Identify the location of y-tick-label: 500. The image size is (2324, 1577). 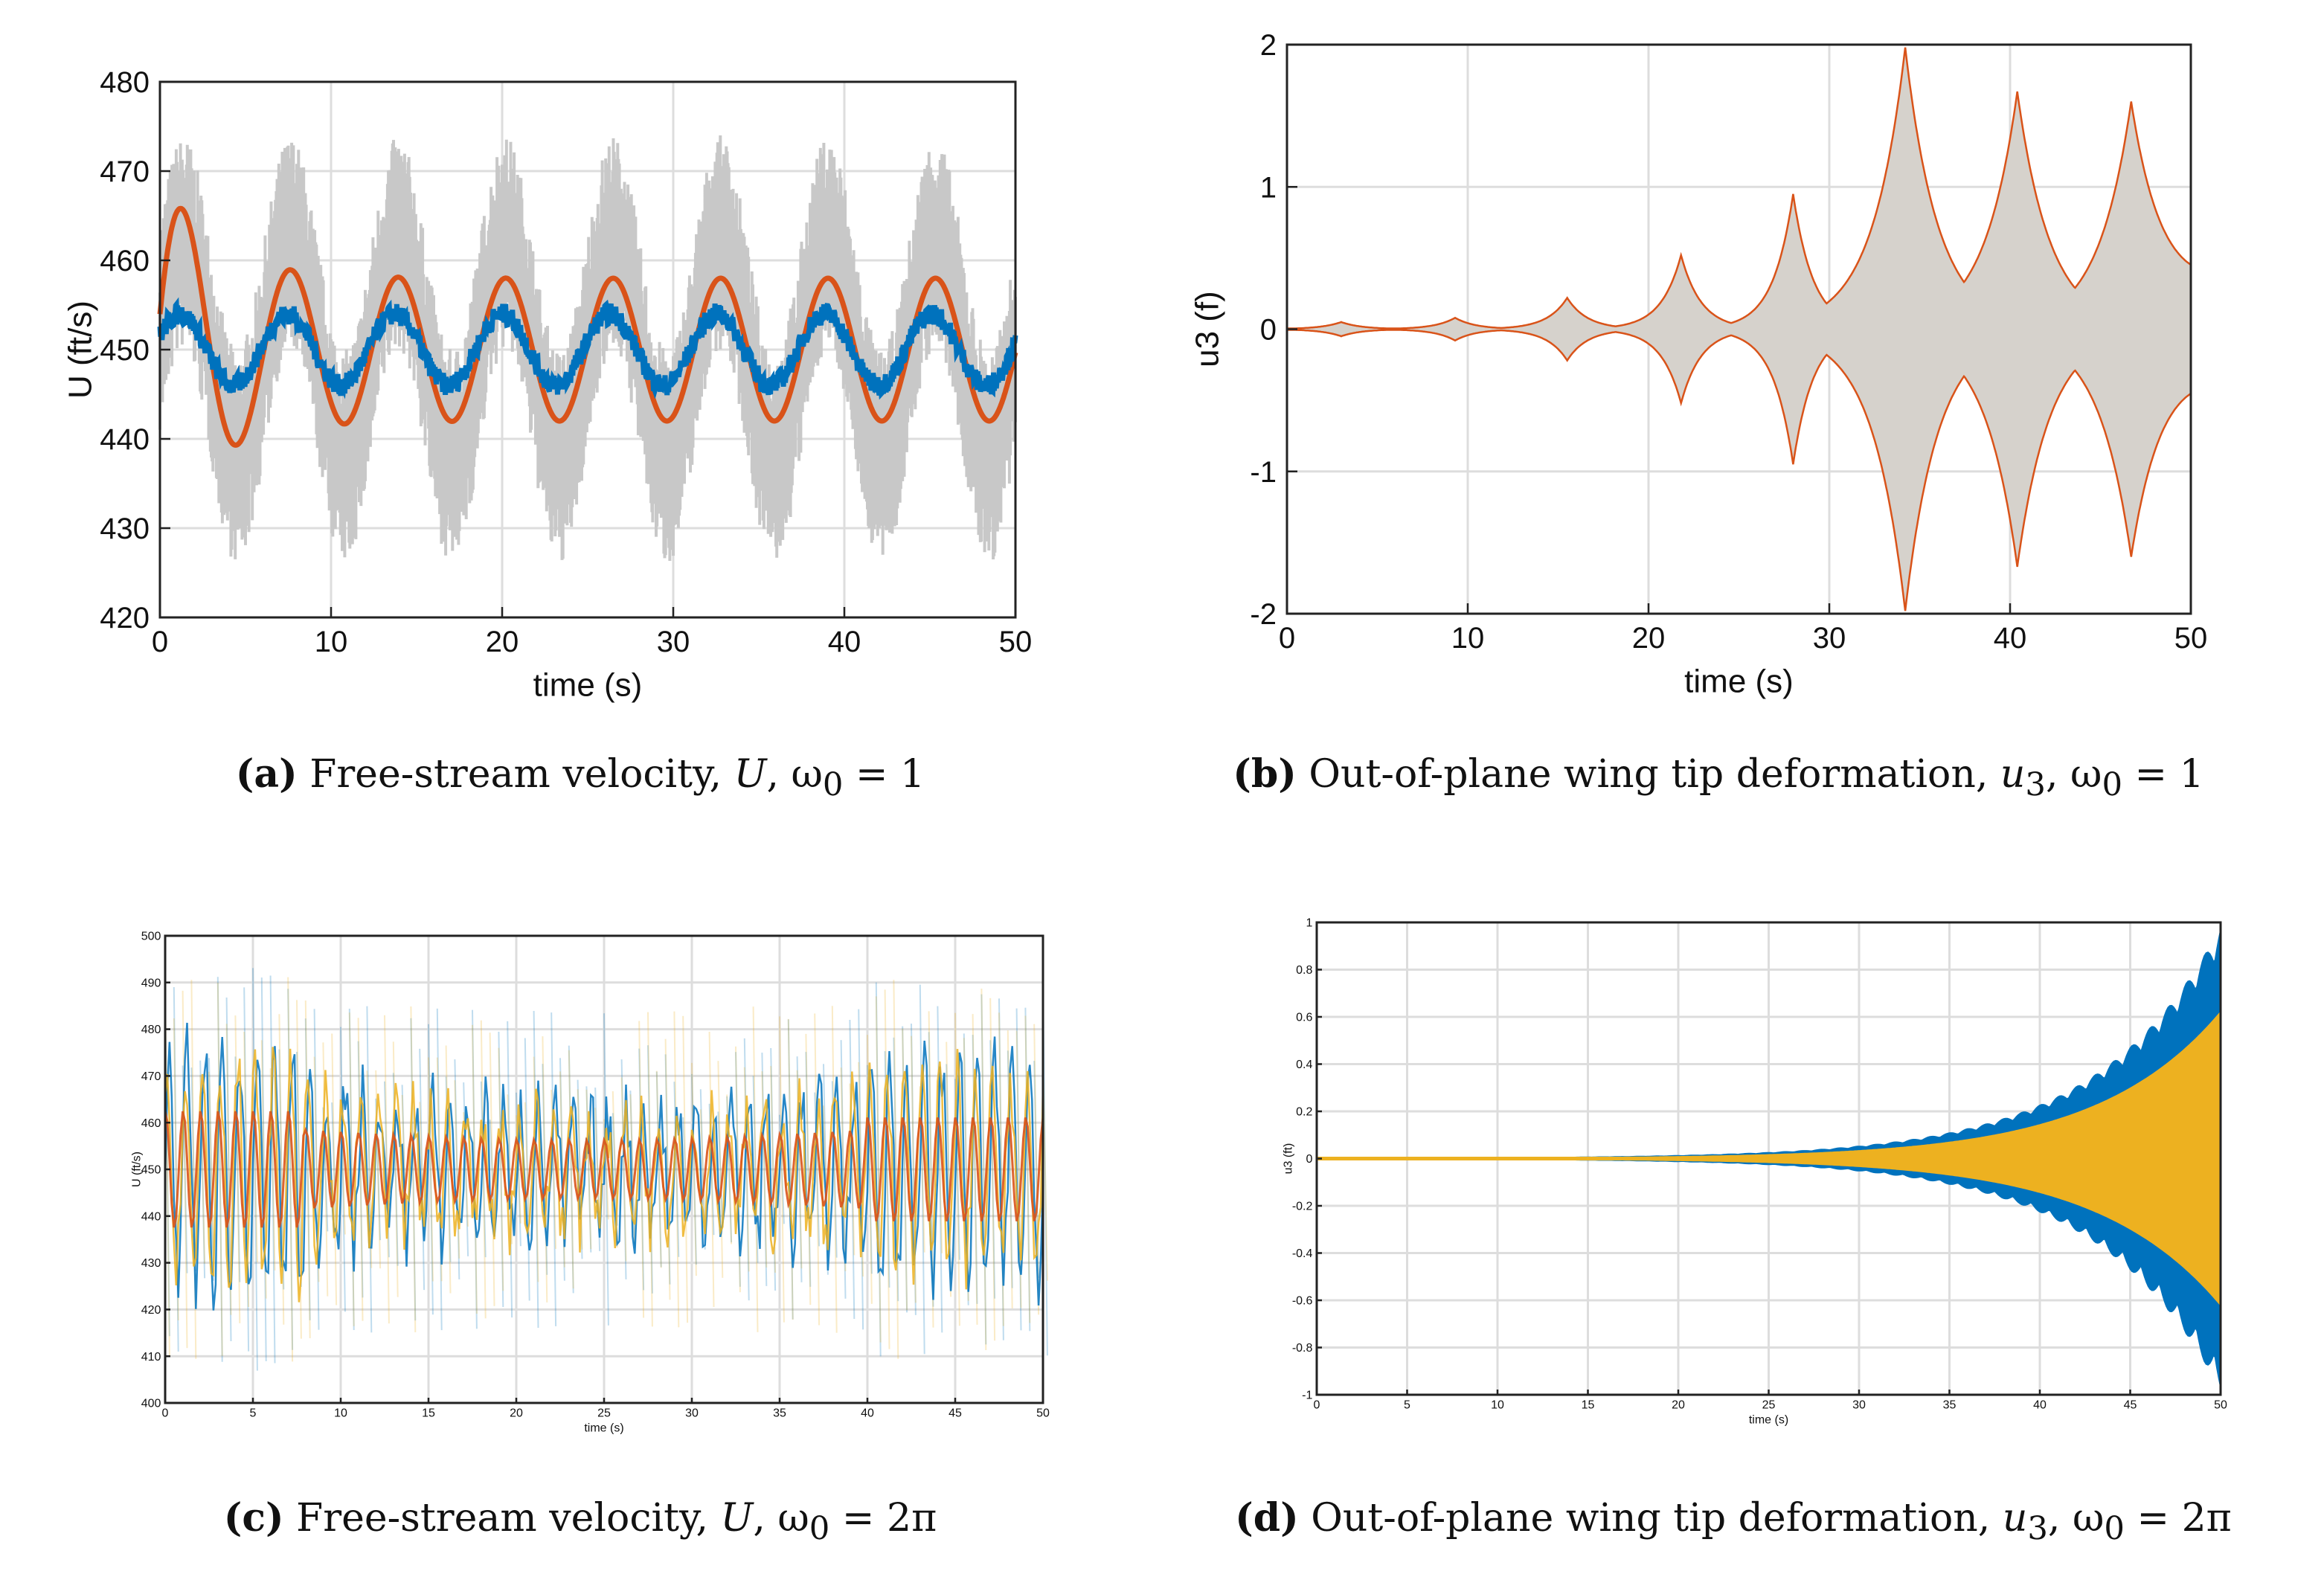
(151, 937).